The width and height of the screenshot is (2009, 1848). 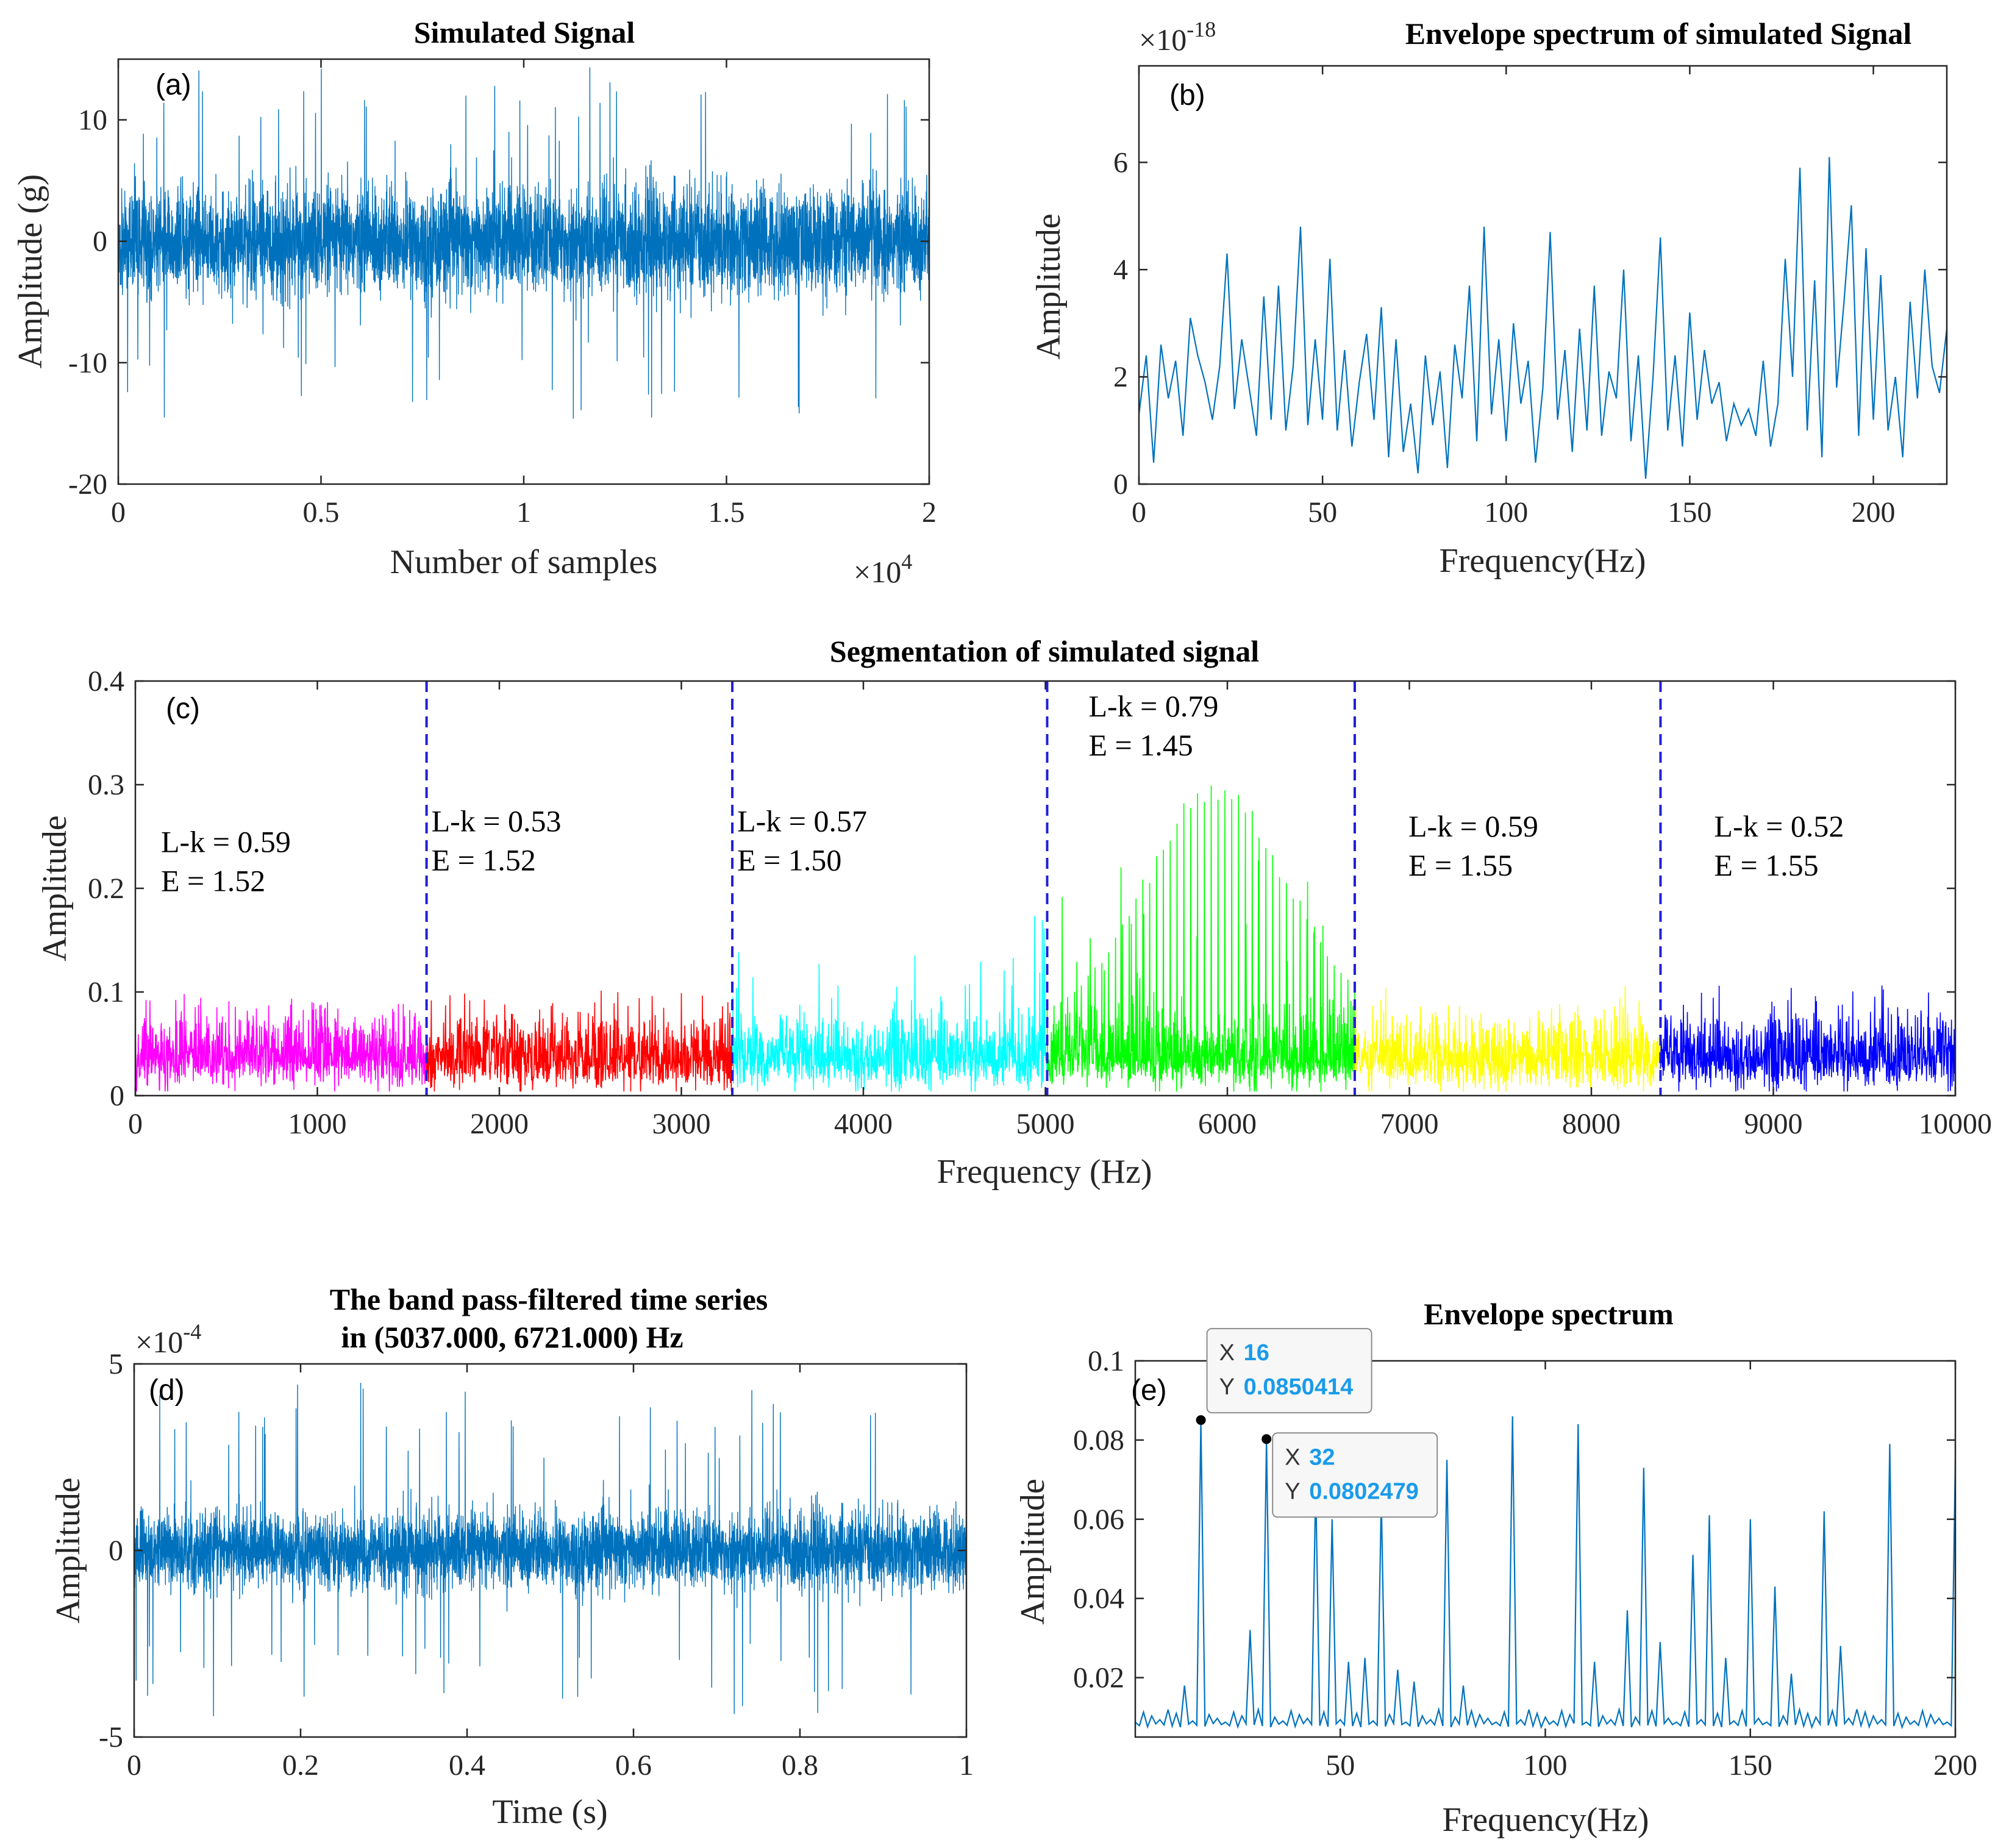 What do you see at coordinates (168, 1339) in the screenshot?
I see `panel-d-y-exponent: ×10⁻⁴` at bounding box center [168, 1339].